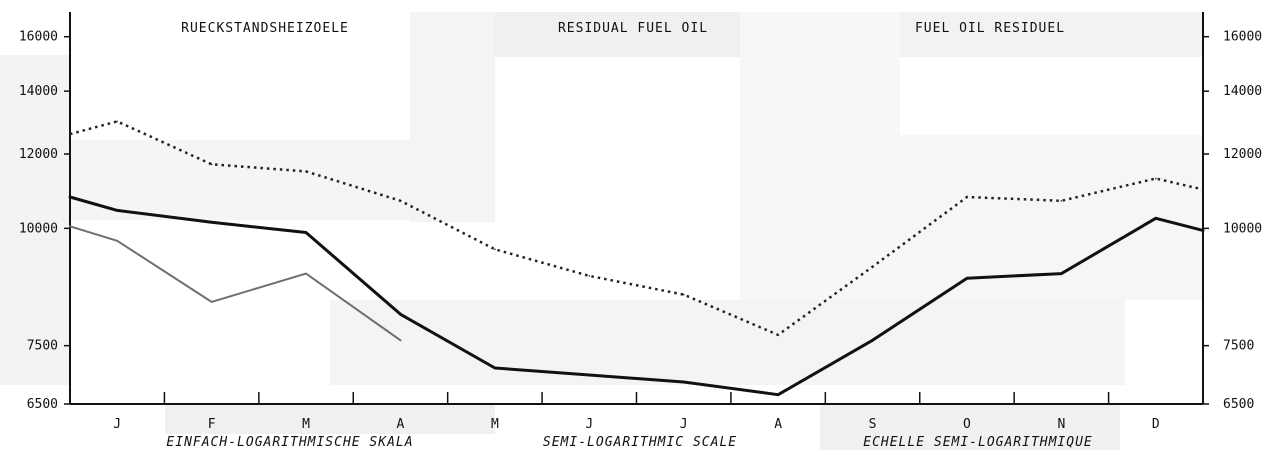  I want to click on x-month-label: S, so click(873, 424).